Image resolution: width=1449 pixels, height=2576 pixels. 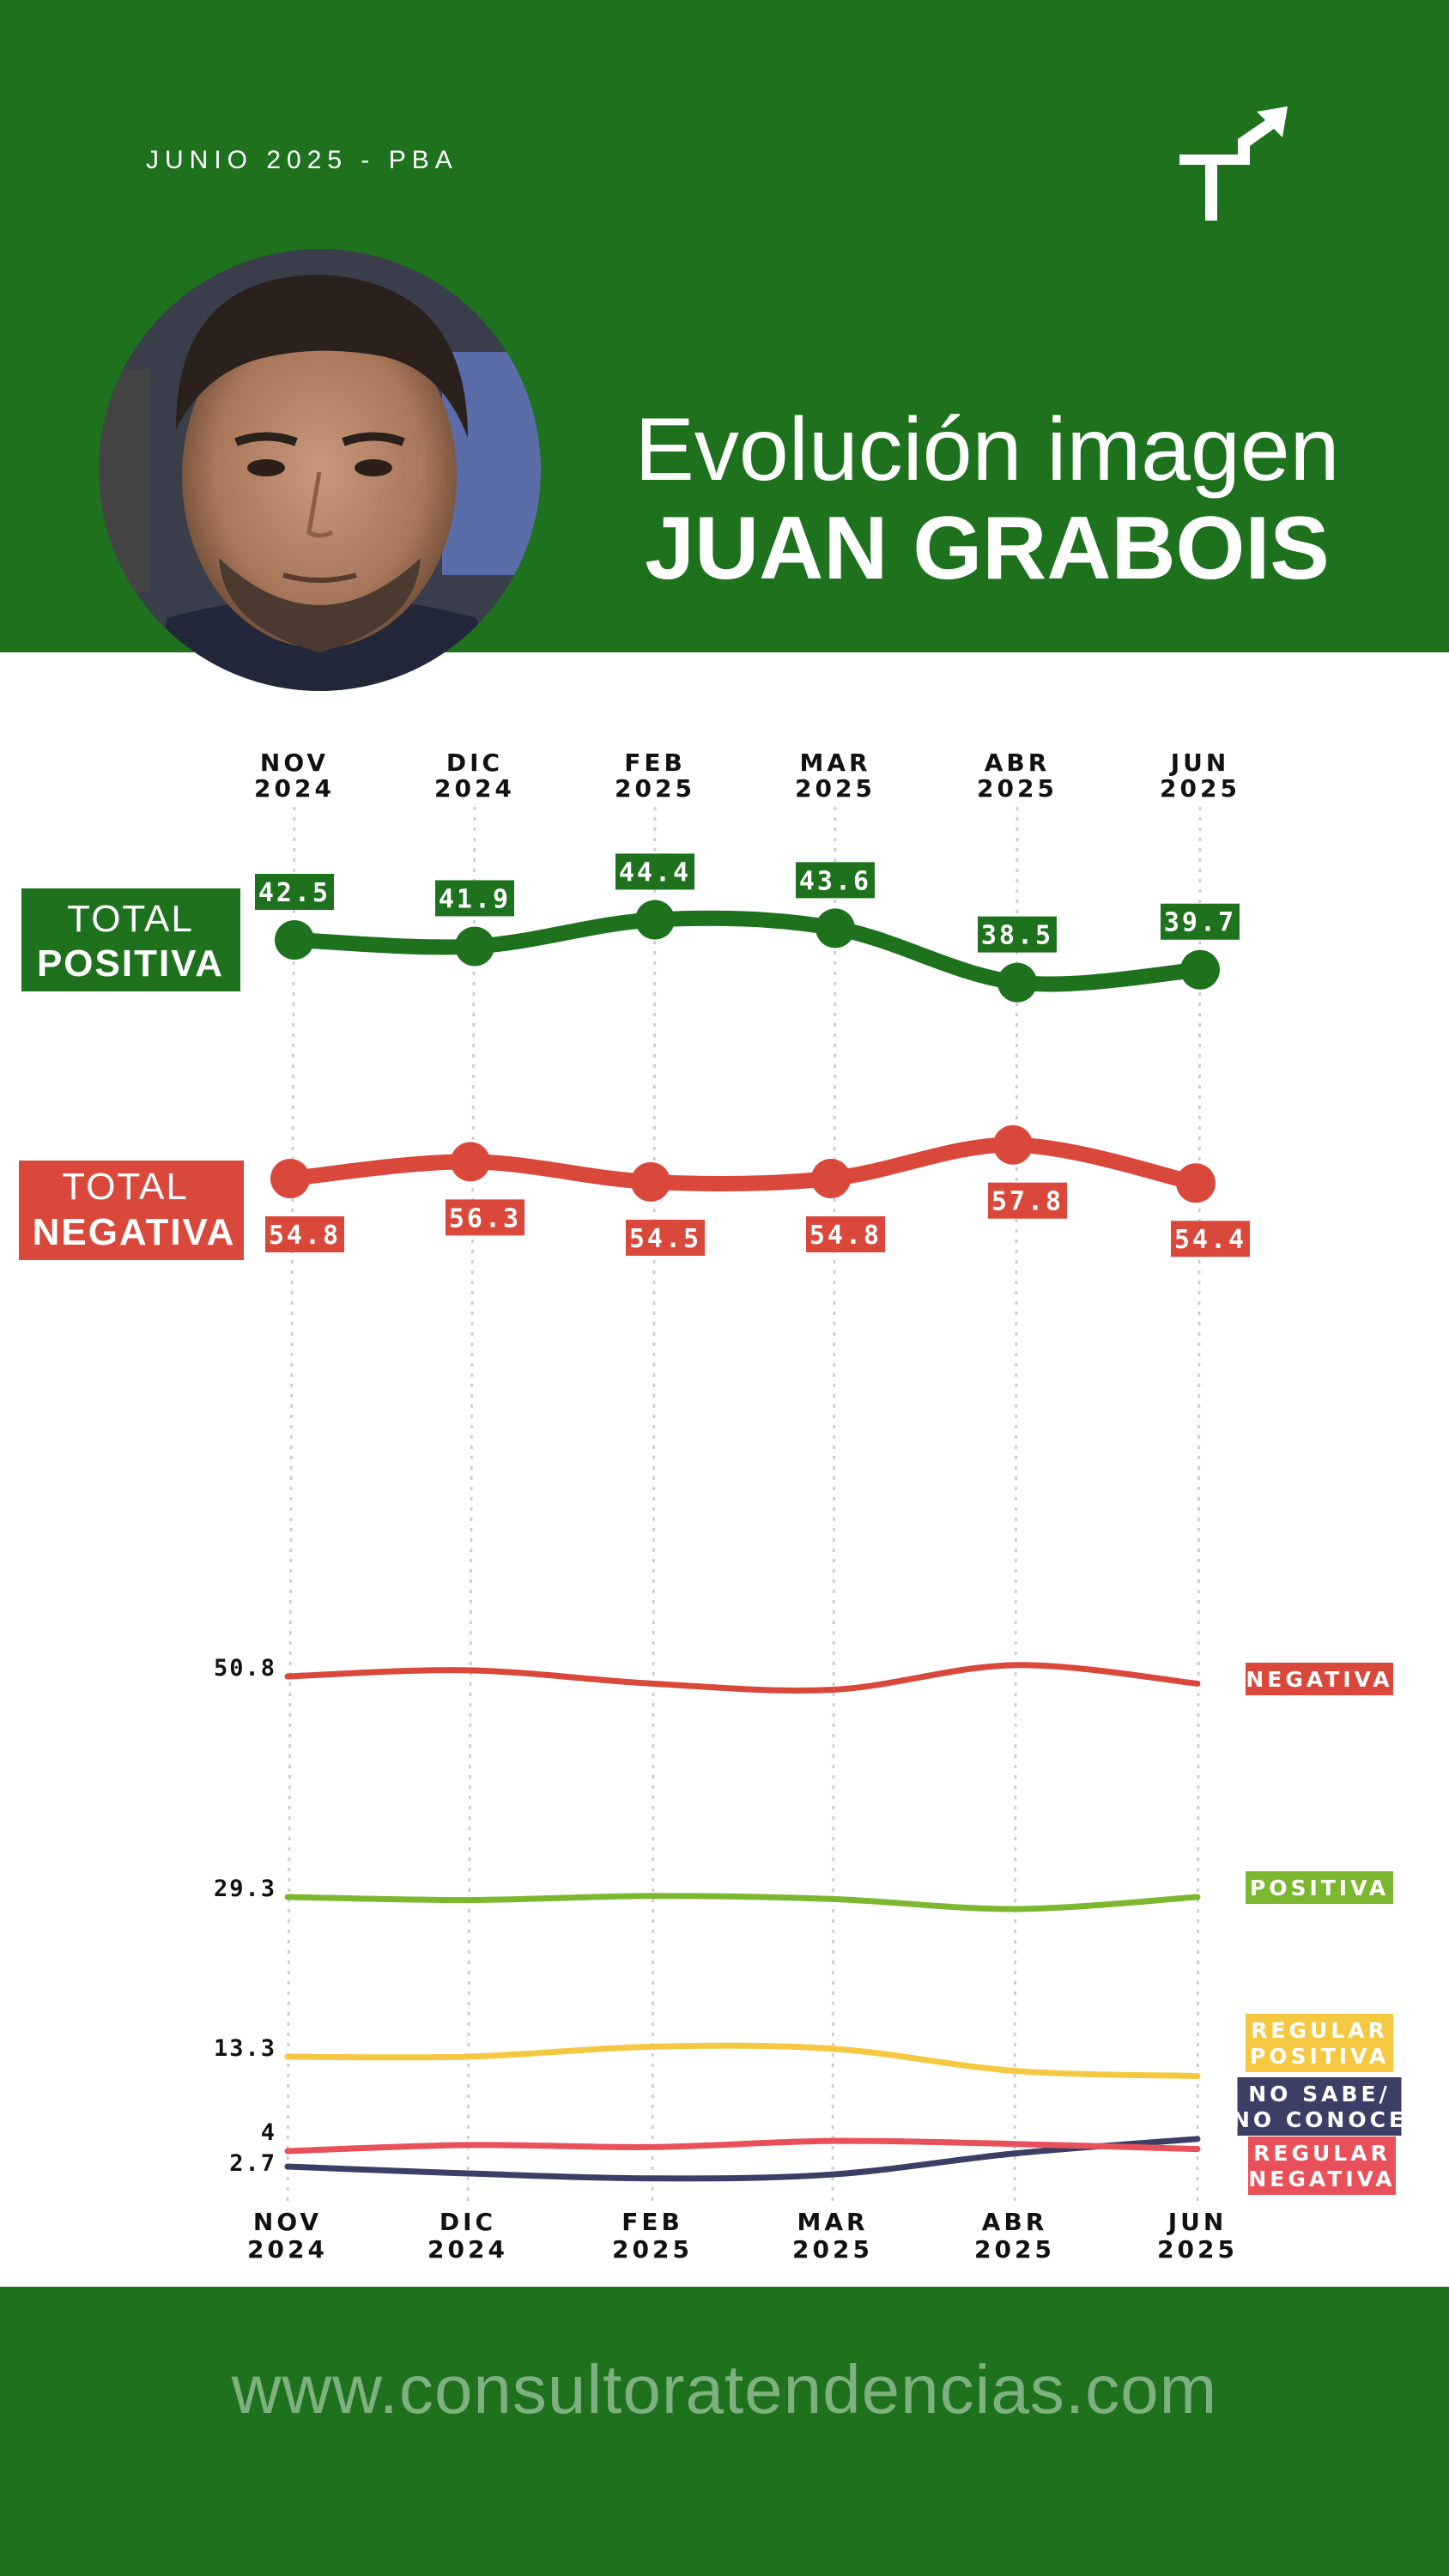 What do you see at coordinates (652, 2222) in the screenshot?
I see `month-label-bottom: FEB` at bounding box center [652, 2222].